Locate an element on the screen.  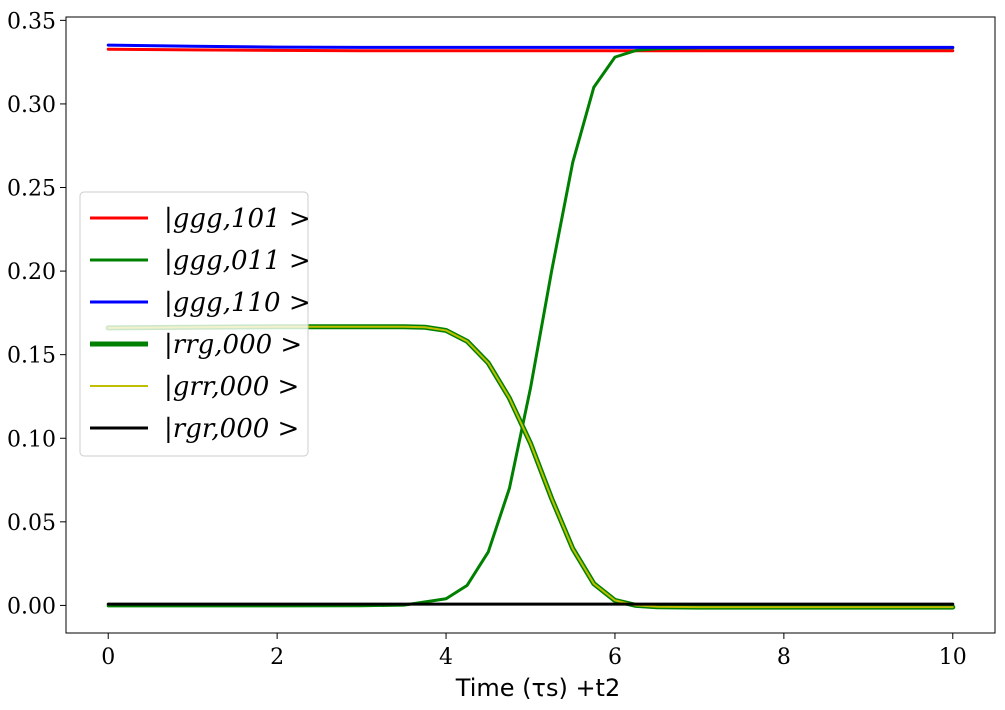
legend-label-1: |ggg,011 > is located at coordinates (237, 261).